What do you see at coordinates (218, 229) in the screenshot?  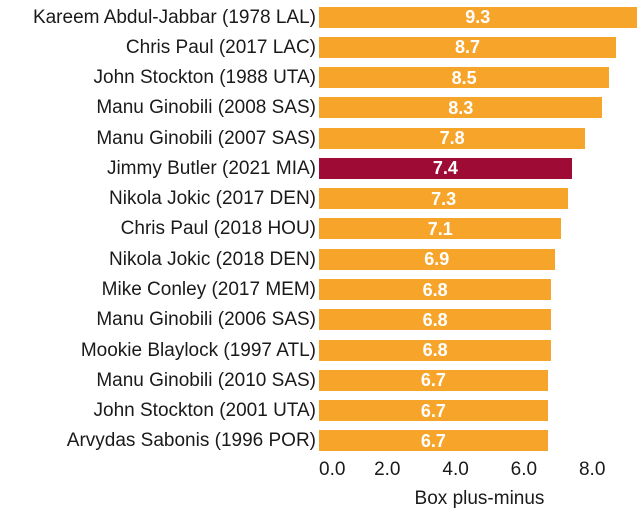 I see `row-label: Chris Paul (2018 HOU)` at bounding box center [218, 229].